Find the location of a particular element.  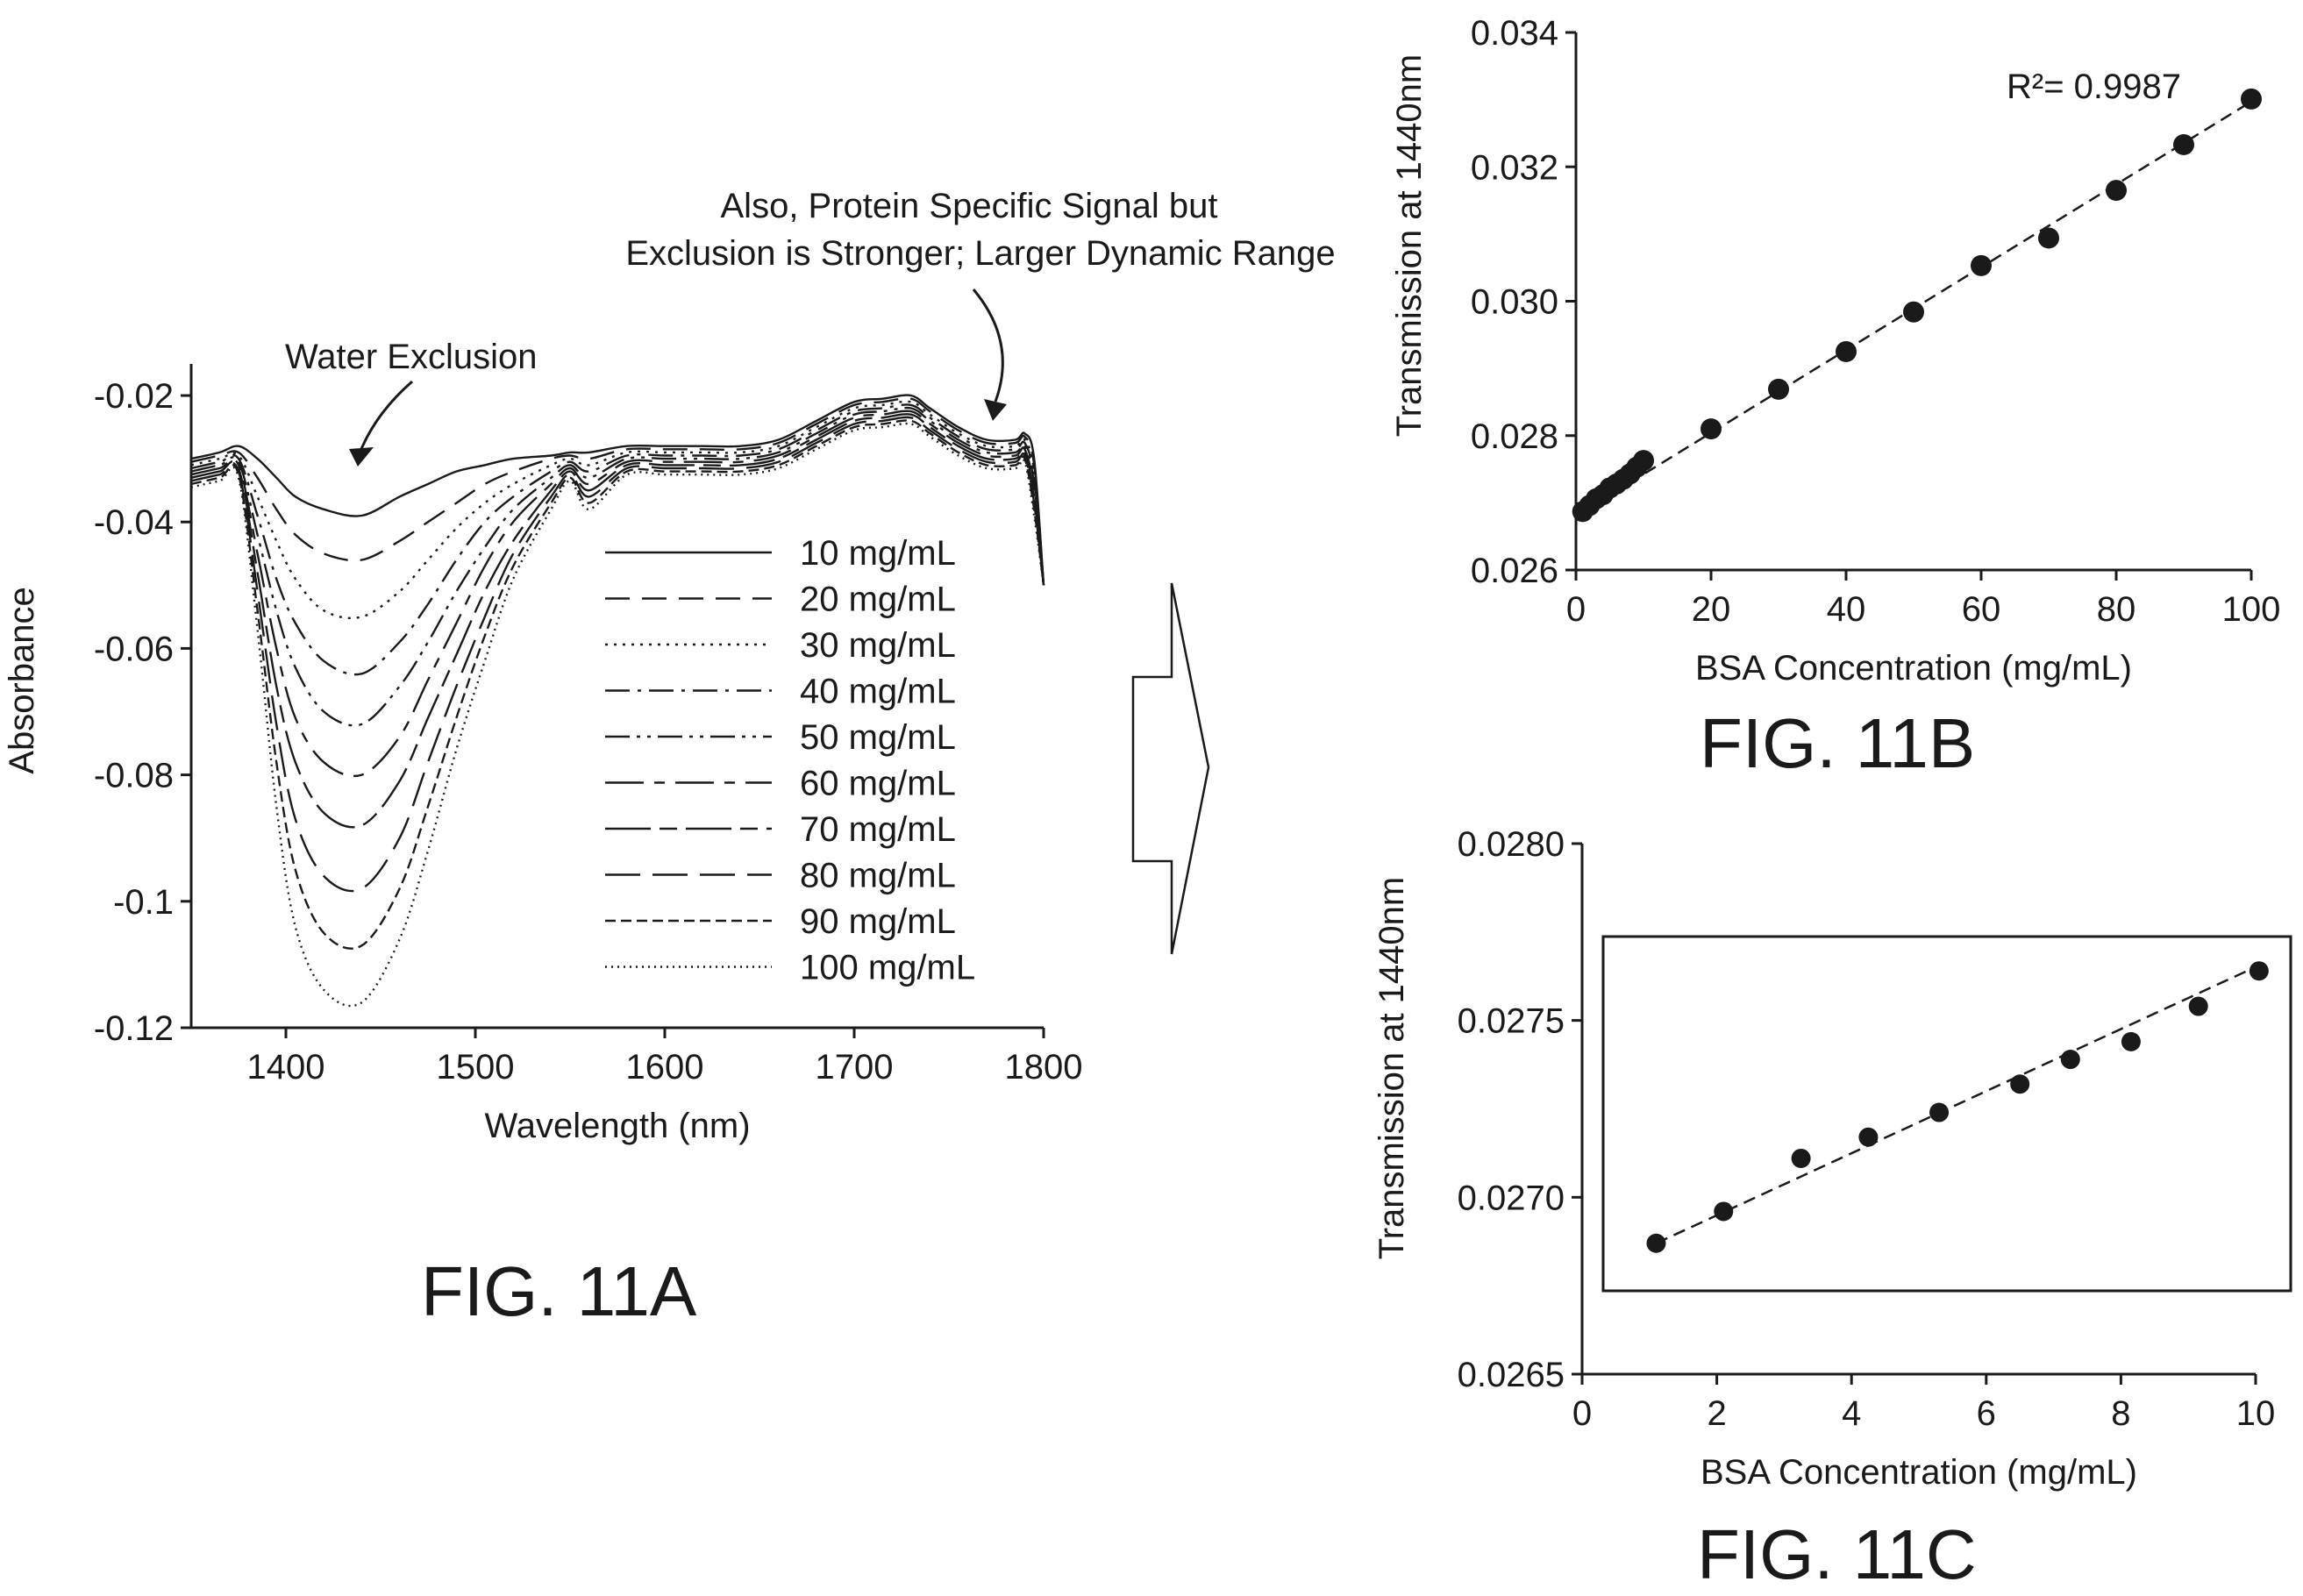

y-tick-label: -0.02 is located at coordinates (134, 396).